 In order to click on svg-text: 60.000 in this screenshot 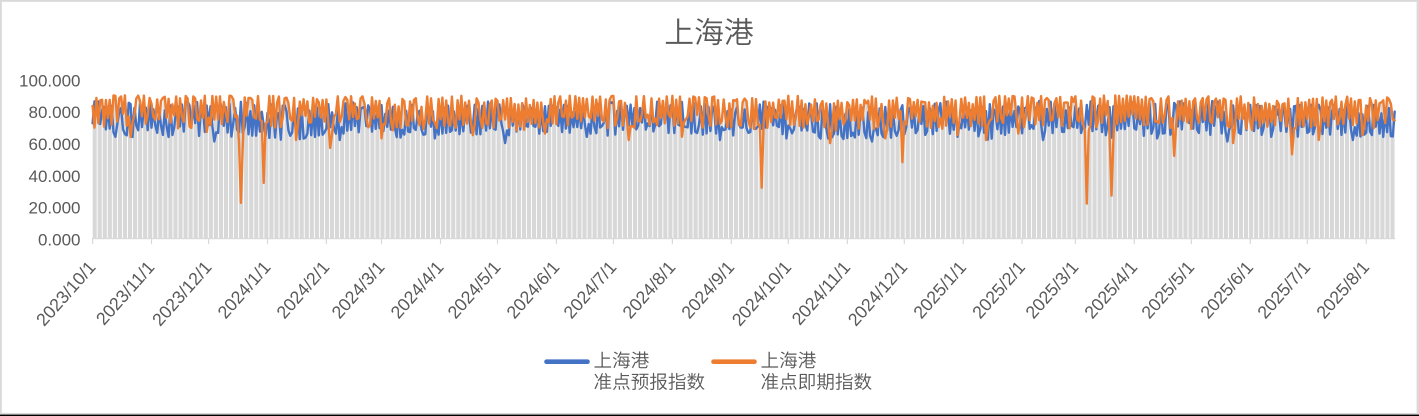, I will do `click(55, 144)`.